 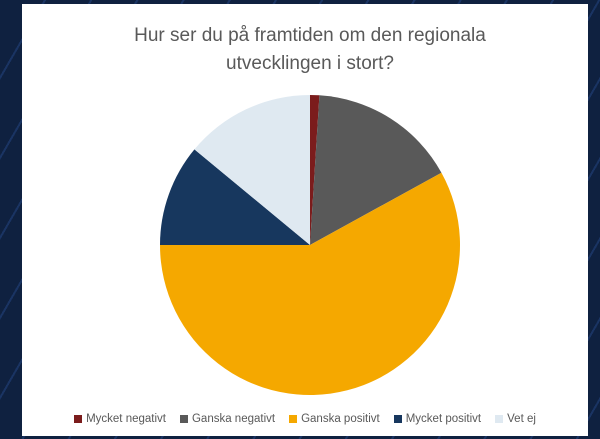 I want to click on legend-item: Ganska negativt, so click(x=227, y=419).